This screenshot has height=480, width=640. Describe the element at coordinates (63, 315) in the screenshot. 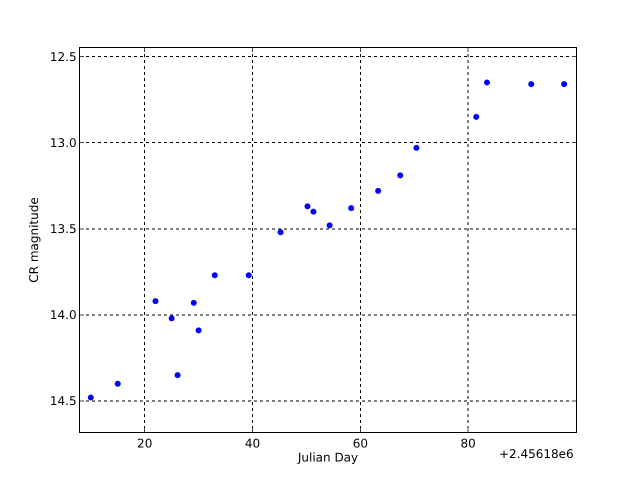

I see `y-tick-label: 14.0` at that location.